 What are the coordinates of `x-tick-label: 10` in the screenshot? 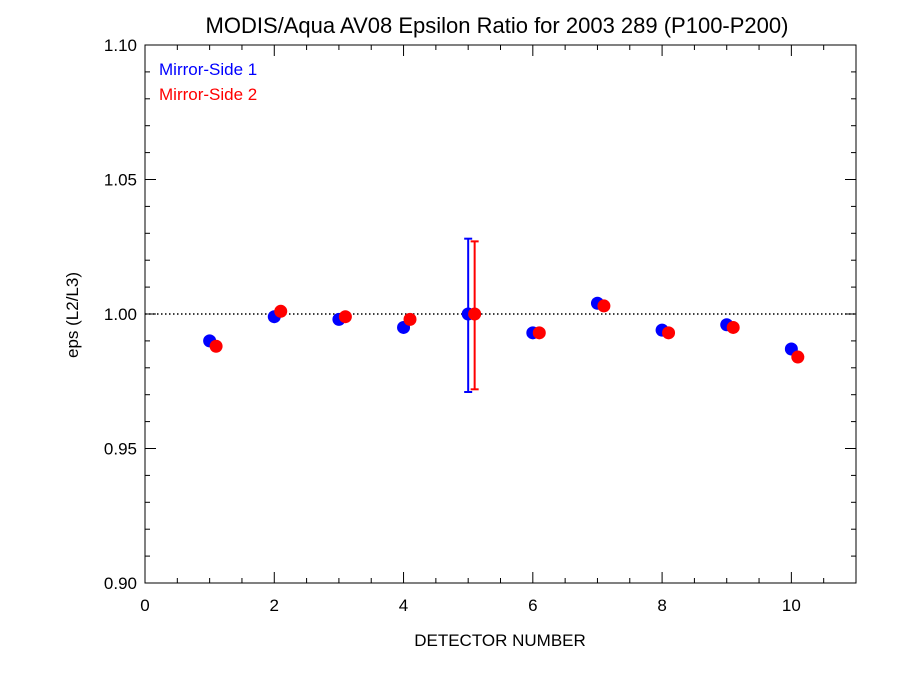 It's located at (791, 605).